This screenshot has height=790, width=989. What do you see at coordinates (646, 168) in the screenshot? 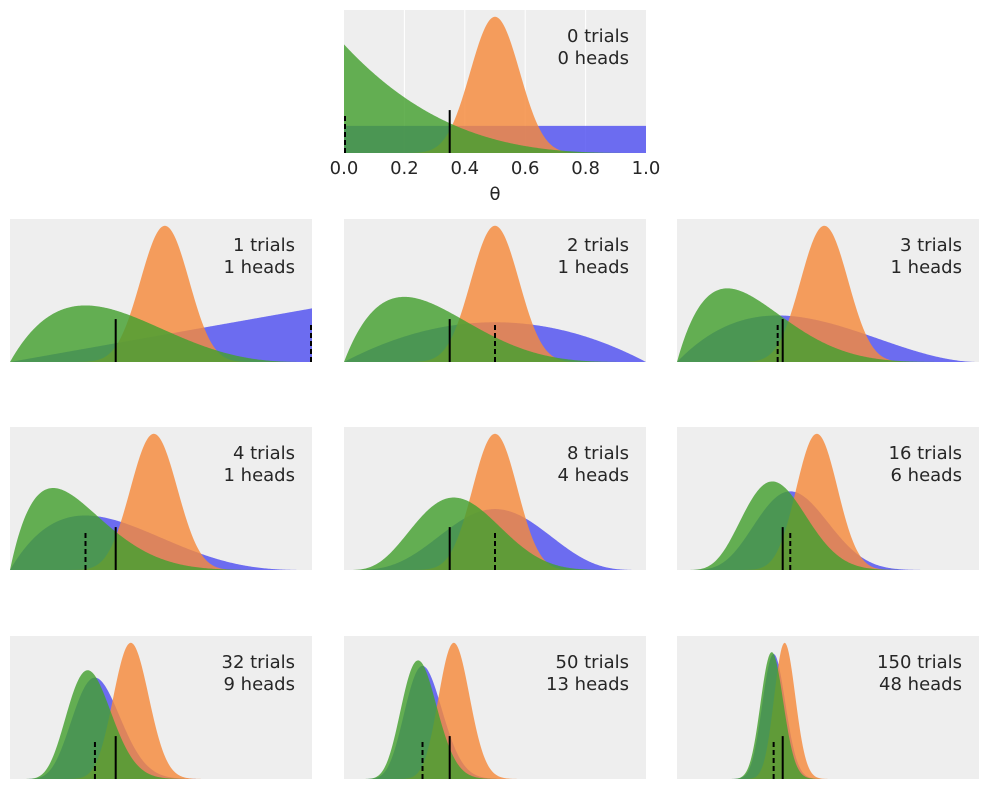
I see `x-tick-label: 1.0` at bounding box center [646, 168].